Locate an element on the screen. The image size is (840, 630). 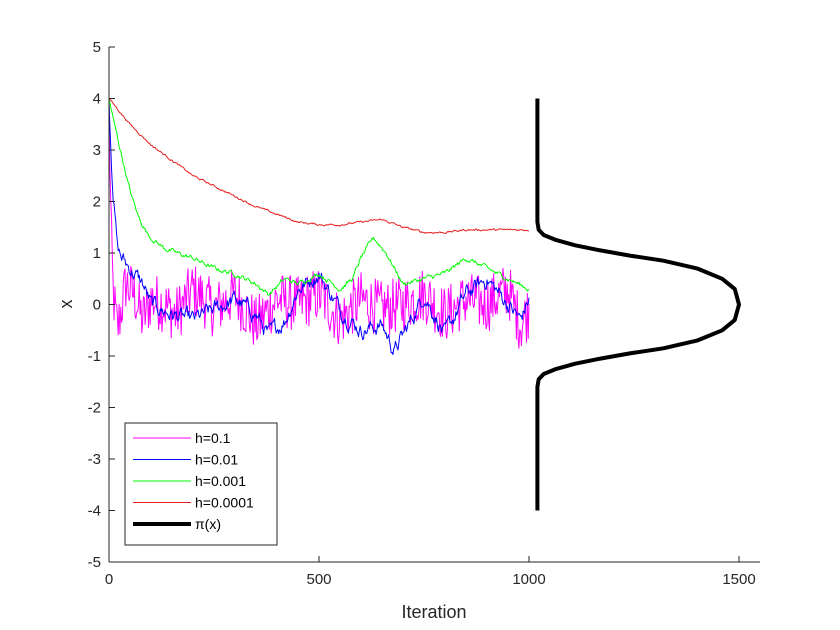
y-tick-label: 1 is located at coordinates (97, 253).